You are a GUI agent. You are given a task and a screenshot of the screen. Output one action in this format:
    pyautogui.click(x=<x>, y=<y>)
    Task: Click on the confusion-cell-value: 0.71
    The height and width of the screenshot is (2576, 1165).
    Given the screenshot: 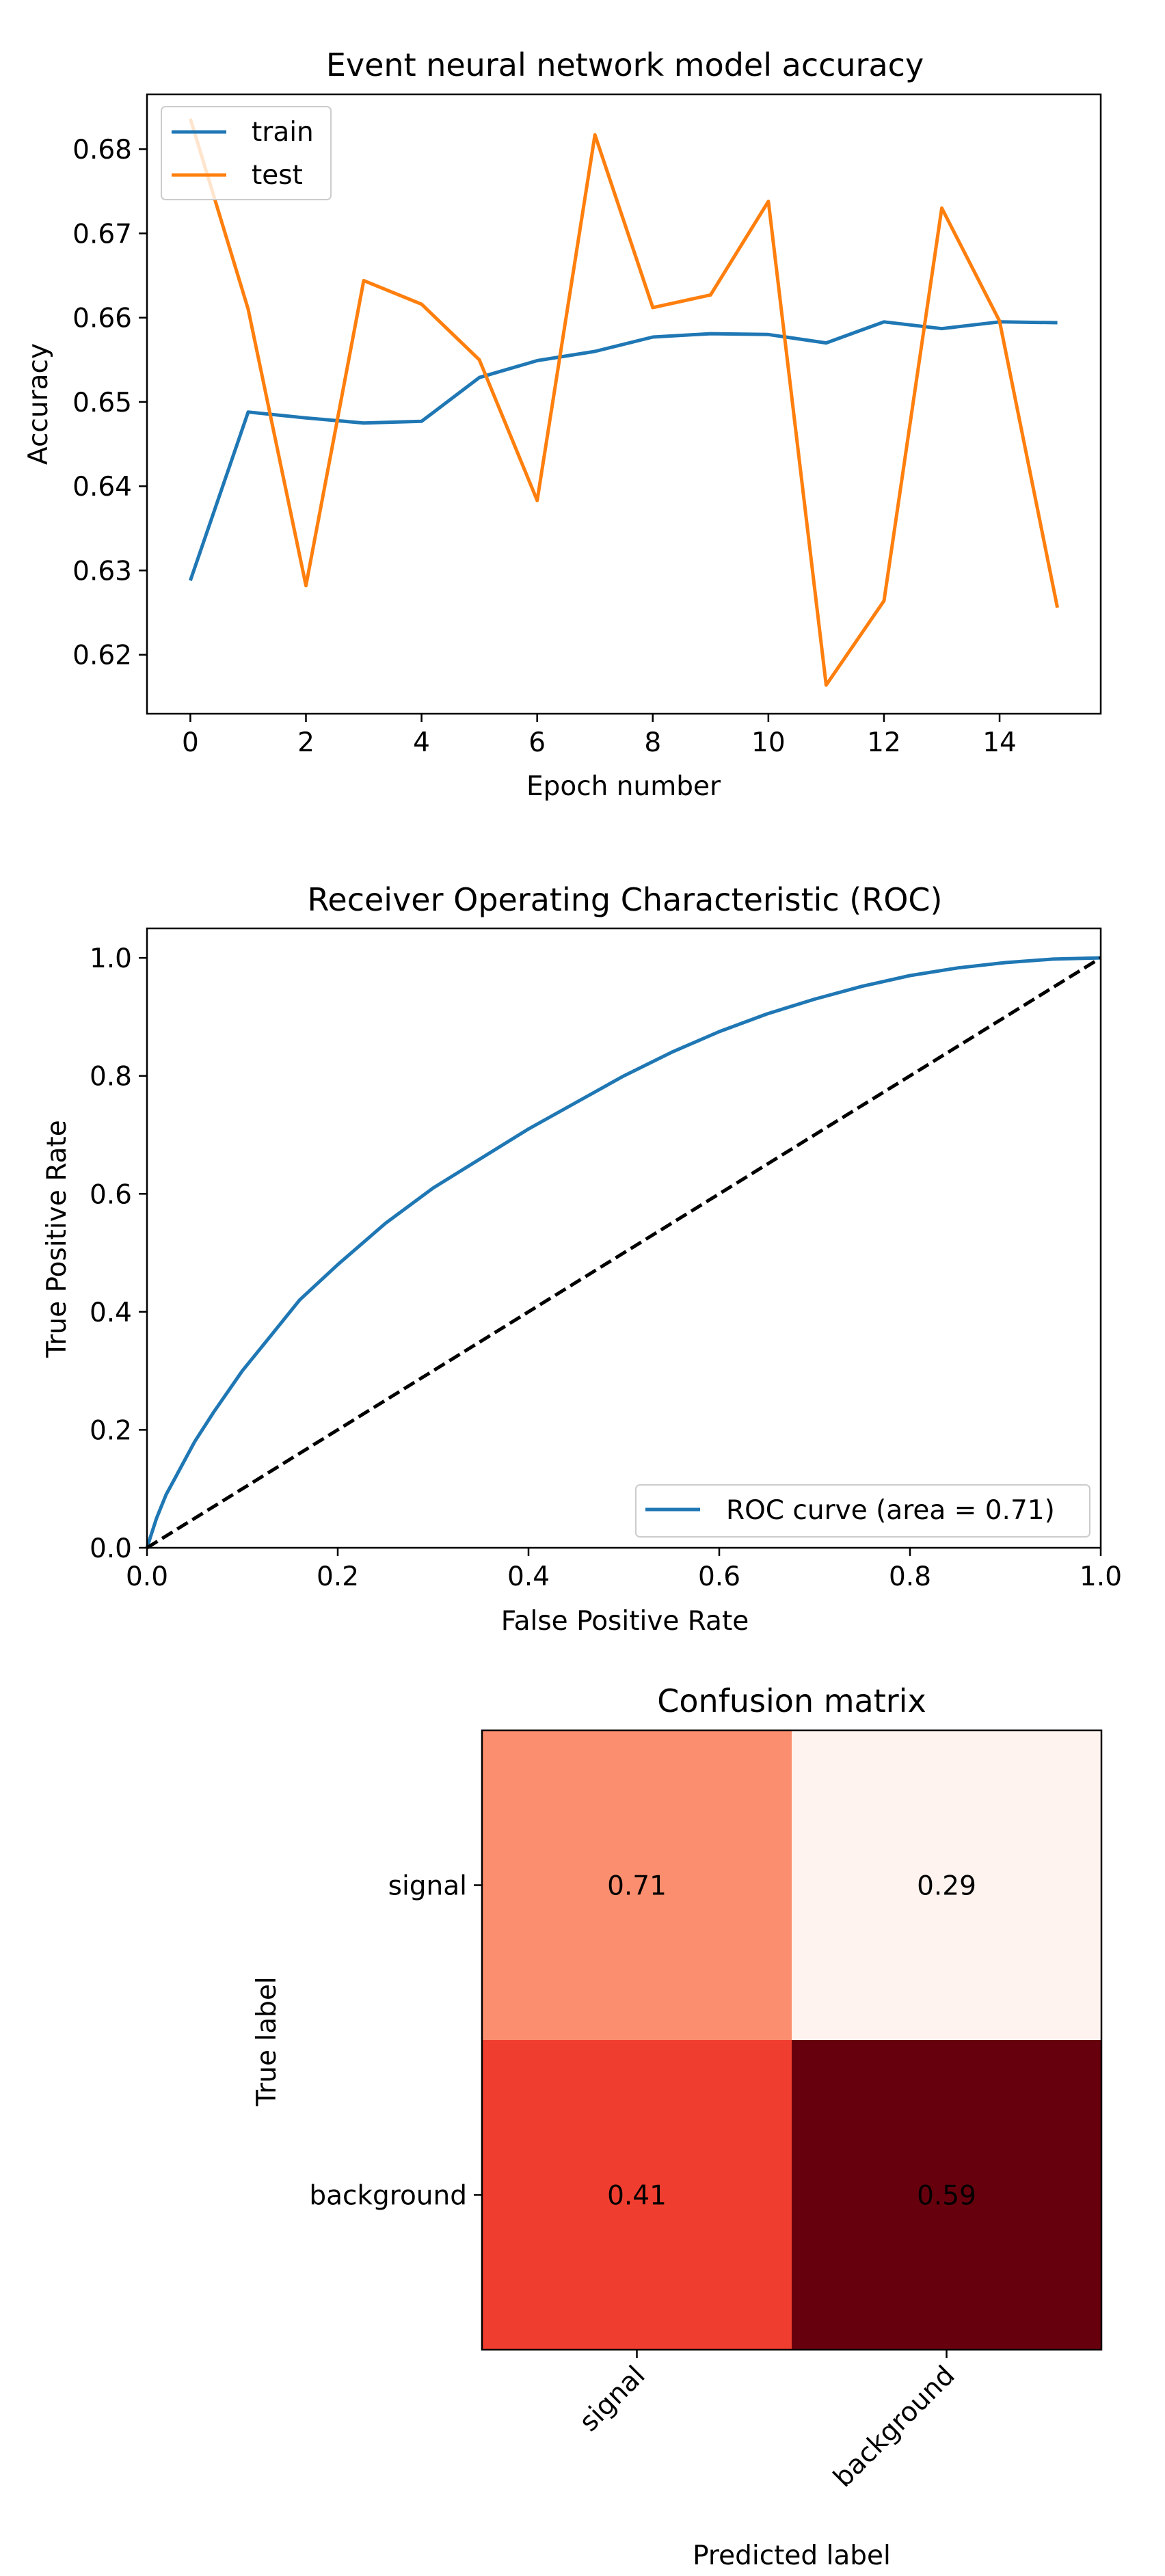 What is the action you would take?
    pyautogui.click(x=637, y=1886)
    